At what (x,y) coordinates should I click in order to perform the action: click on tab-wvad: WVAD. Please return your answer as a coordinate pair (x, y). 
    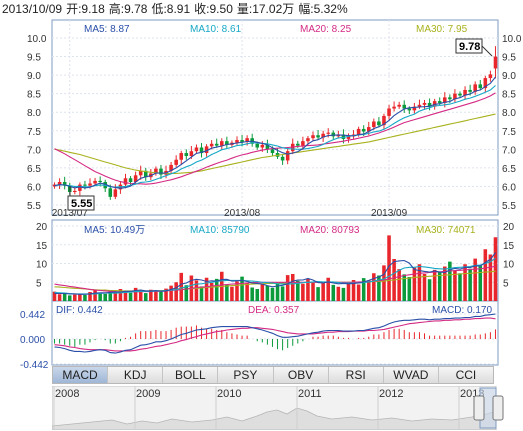
    Looking at the image, I should click on (411, 375).